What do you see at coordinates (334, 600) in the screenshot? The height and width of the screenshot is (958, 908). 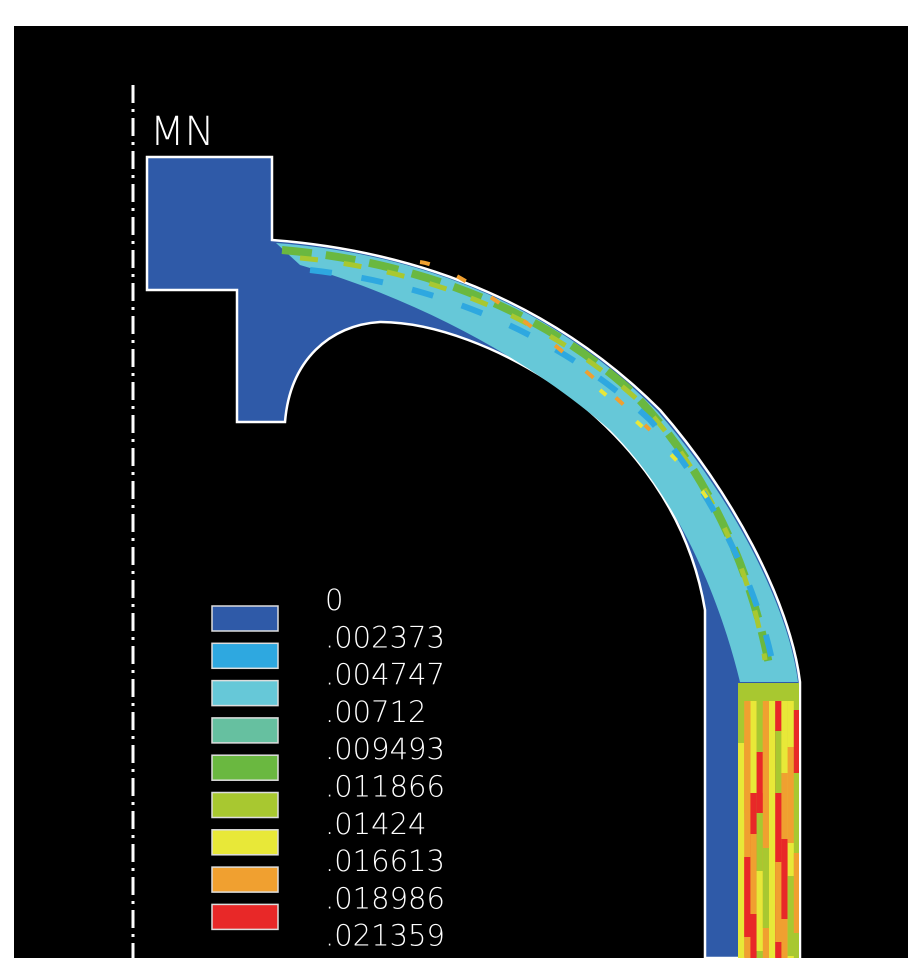 I see `legend-label: 0` at bounding box center [334, 600].